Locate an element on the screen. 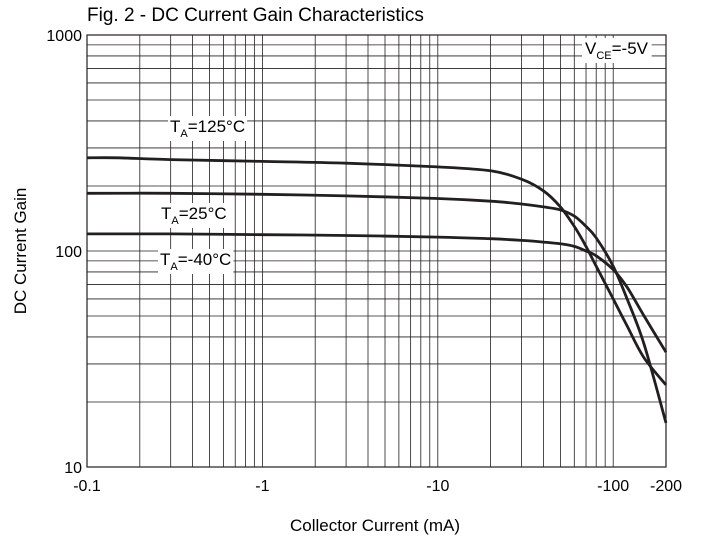 The width and height of the screenshot is (707, 540). chart-title: Fig. 2 - DC Current Gain Characteristics is located at coordinates (255, 15).